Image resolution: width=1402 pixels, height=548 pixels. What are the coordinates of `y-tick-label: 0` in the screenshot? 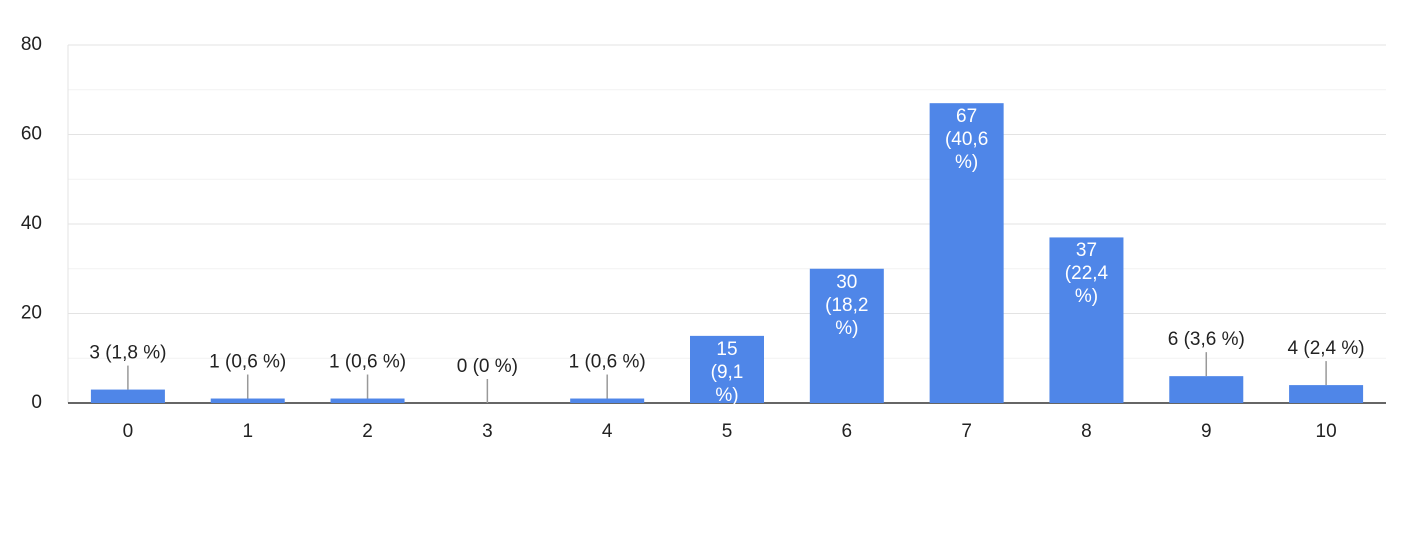 It's located at (36, 402).